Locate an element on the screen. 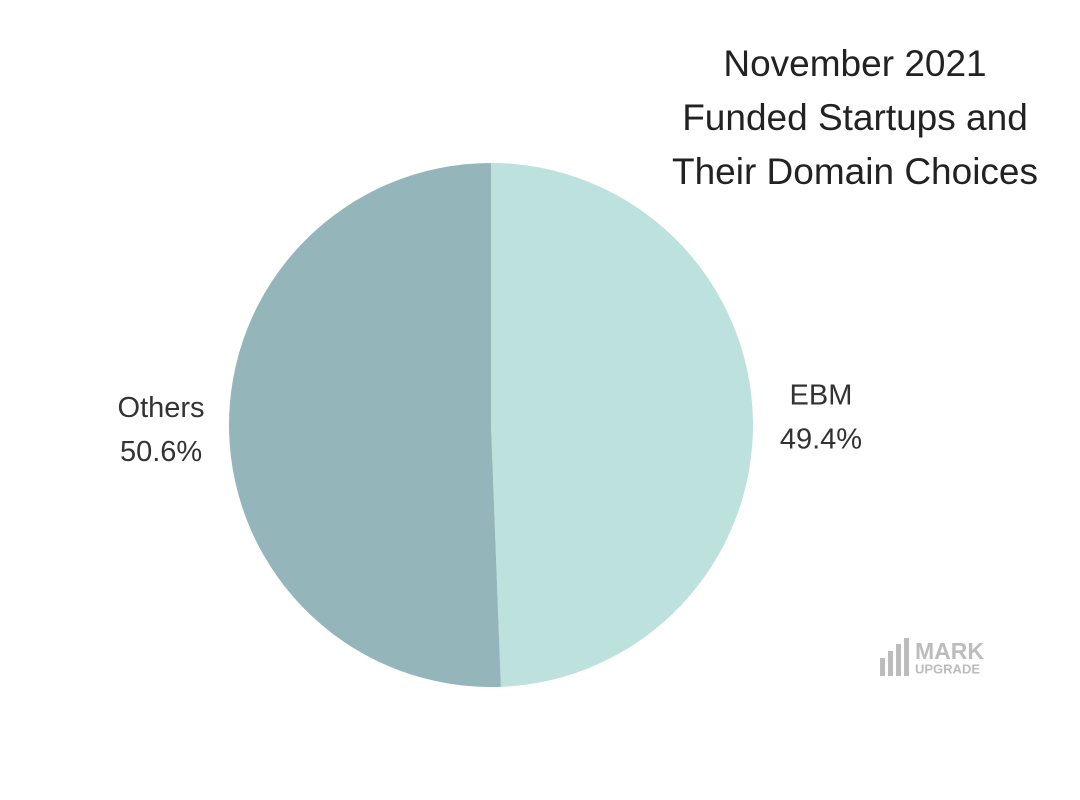 The image size is (1080, 800). slice-label: Others is located at coordinates (161, 408).